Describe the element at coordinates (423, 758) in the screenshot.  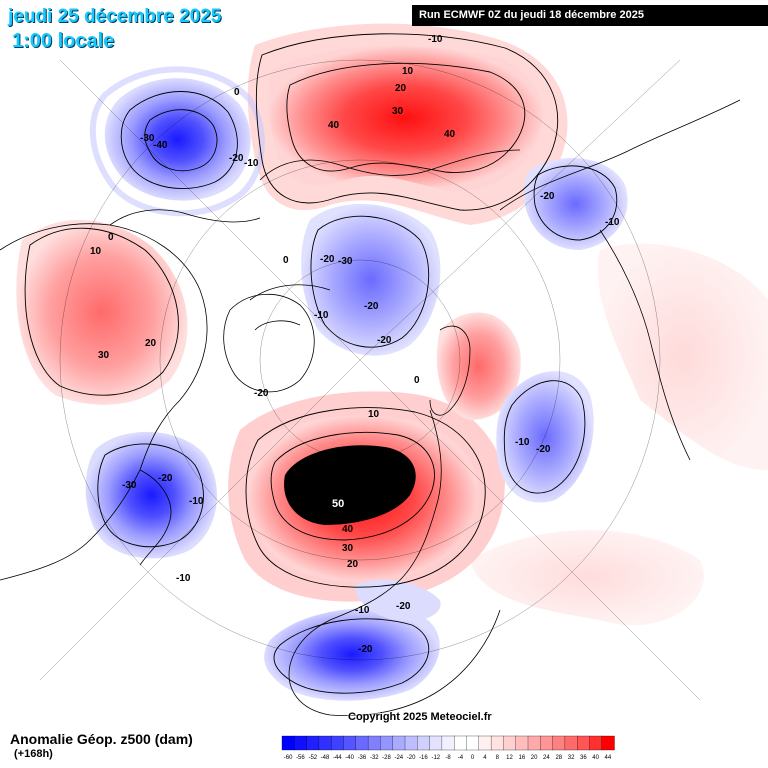
I see `scale-tick-label: -16` at that location.